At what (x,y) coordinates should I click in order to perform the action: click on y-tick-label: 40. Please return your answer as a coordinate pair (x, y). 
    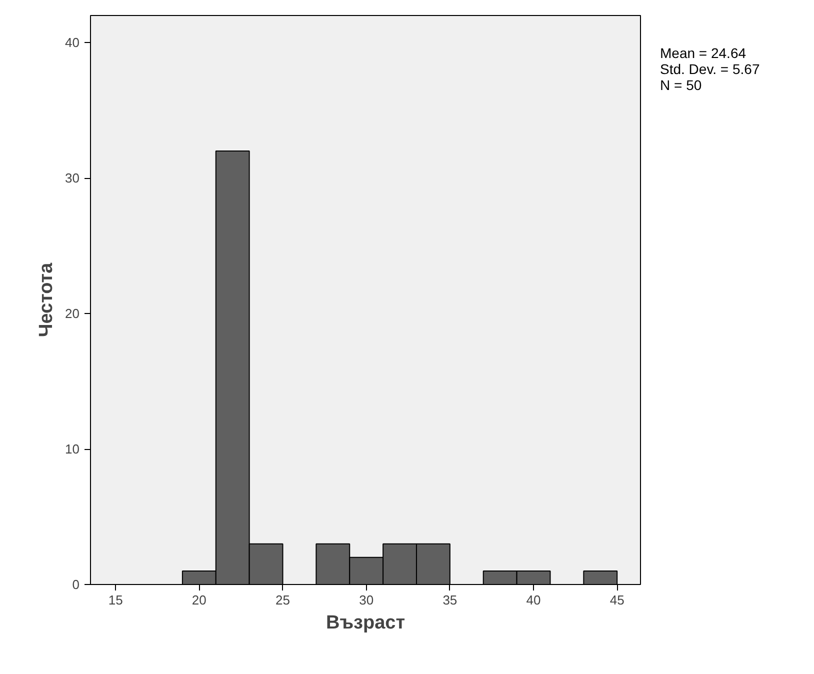
    Looking at the image, I should click on (72, 42).